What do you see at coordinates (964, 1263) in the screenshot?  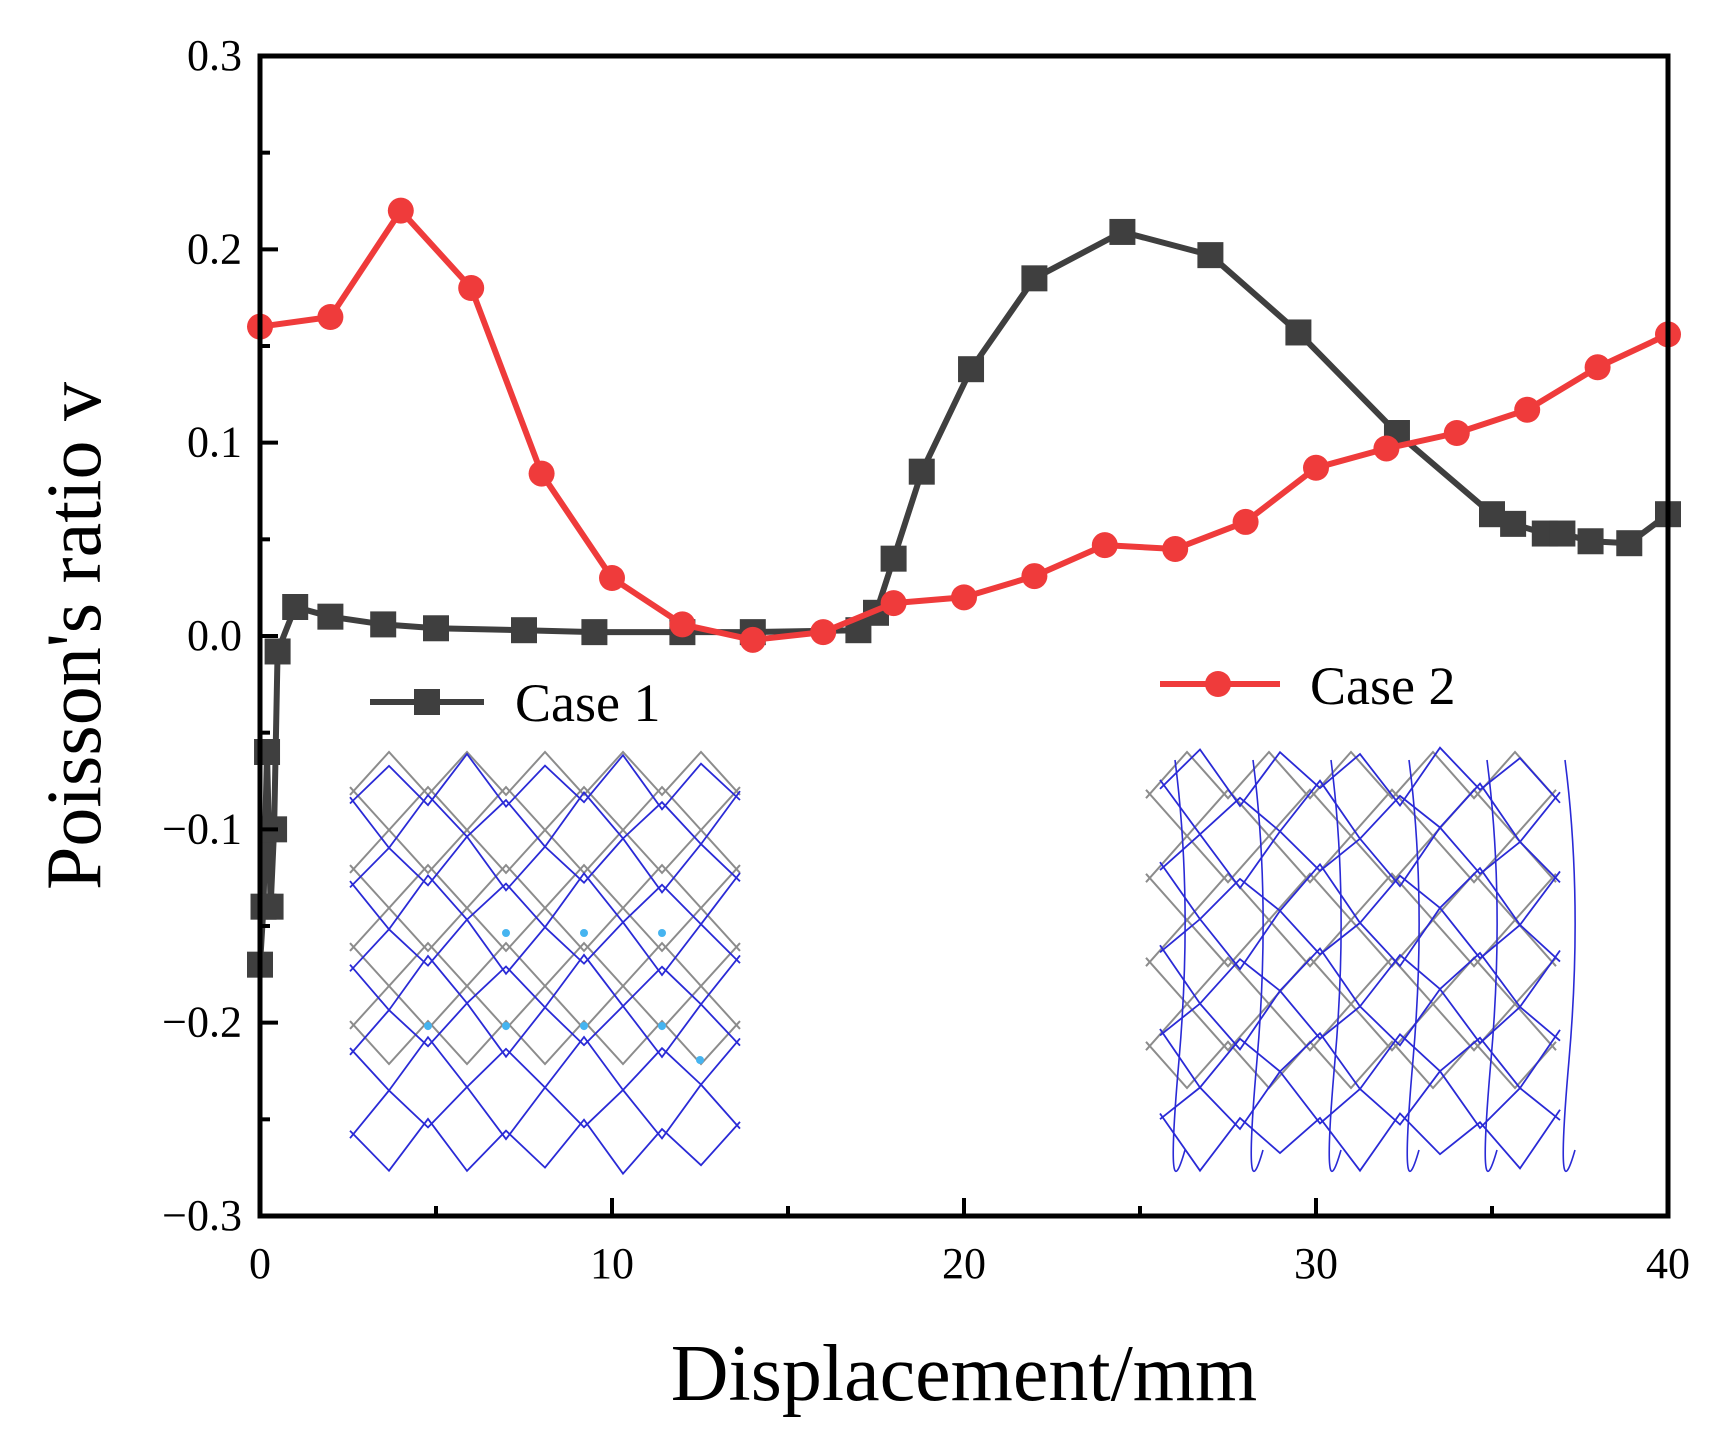 I see `x-tick-label: 20` at bounding box center [964, 1263].